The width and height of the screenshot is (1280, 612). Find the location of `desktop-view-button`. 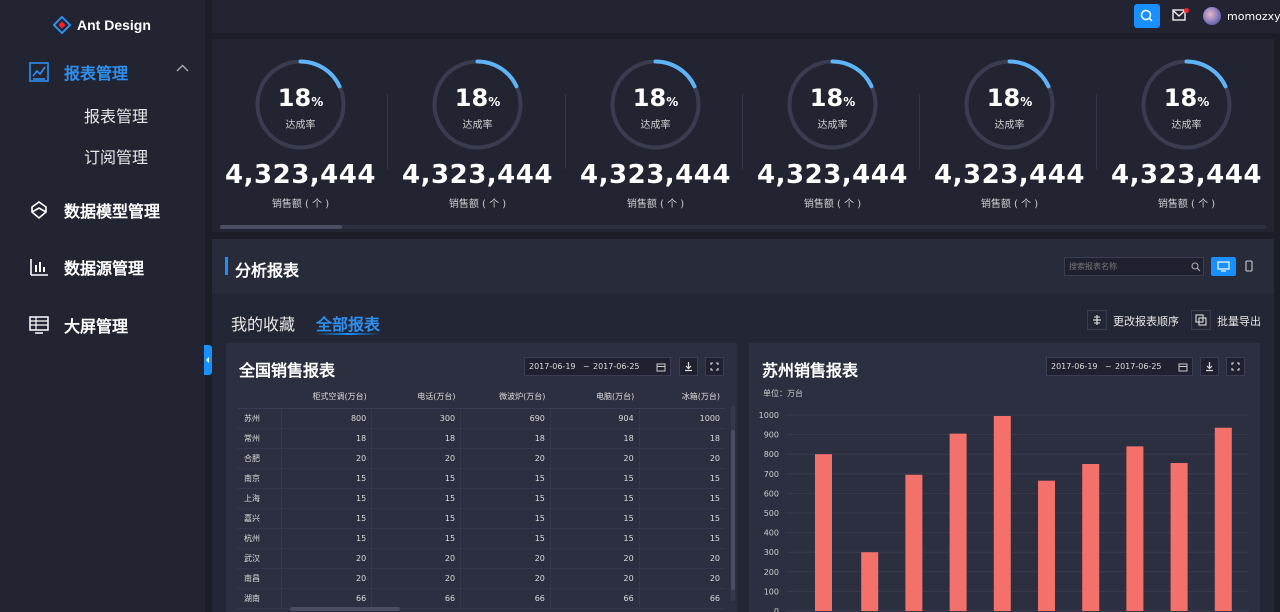

desktop-view-button is located at coordinates (1223, 266).